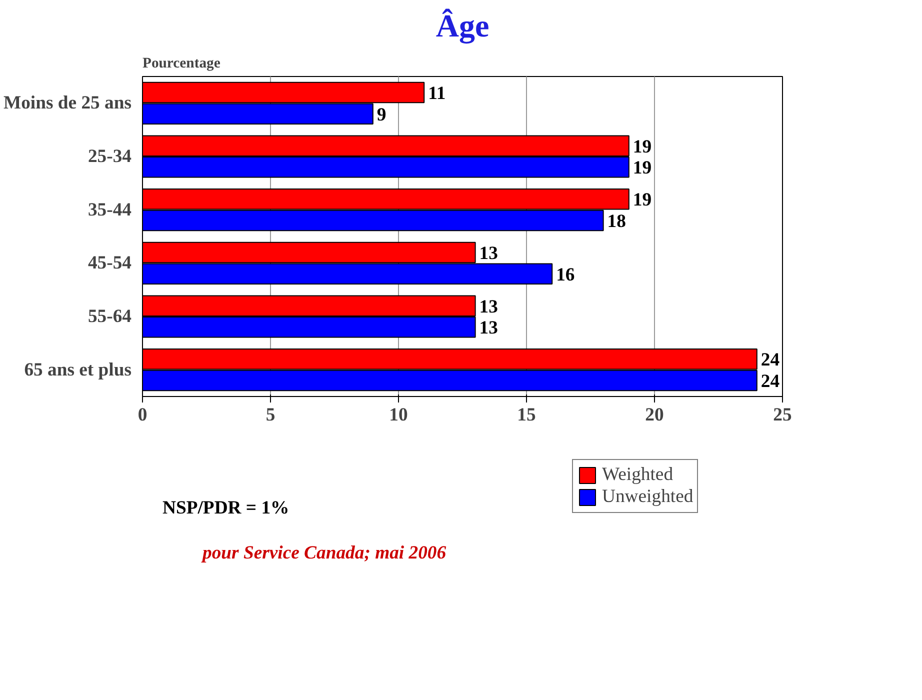 The height and width of the screenshot is (700, 922). Describe the element at coordinates (271, 415) in the screenshot. I see `x-tick-label: 5` at that location.